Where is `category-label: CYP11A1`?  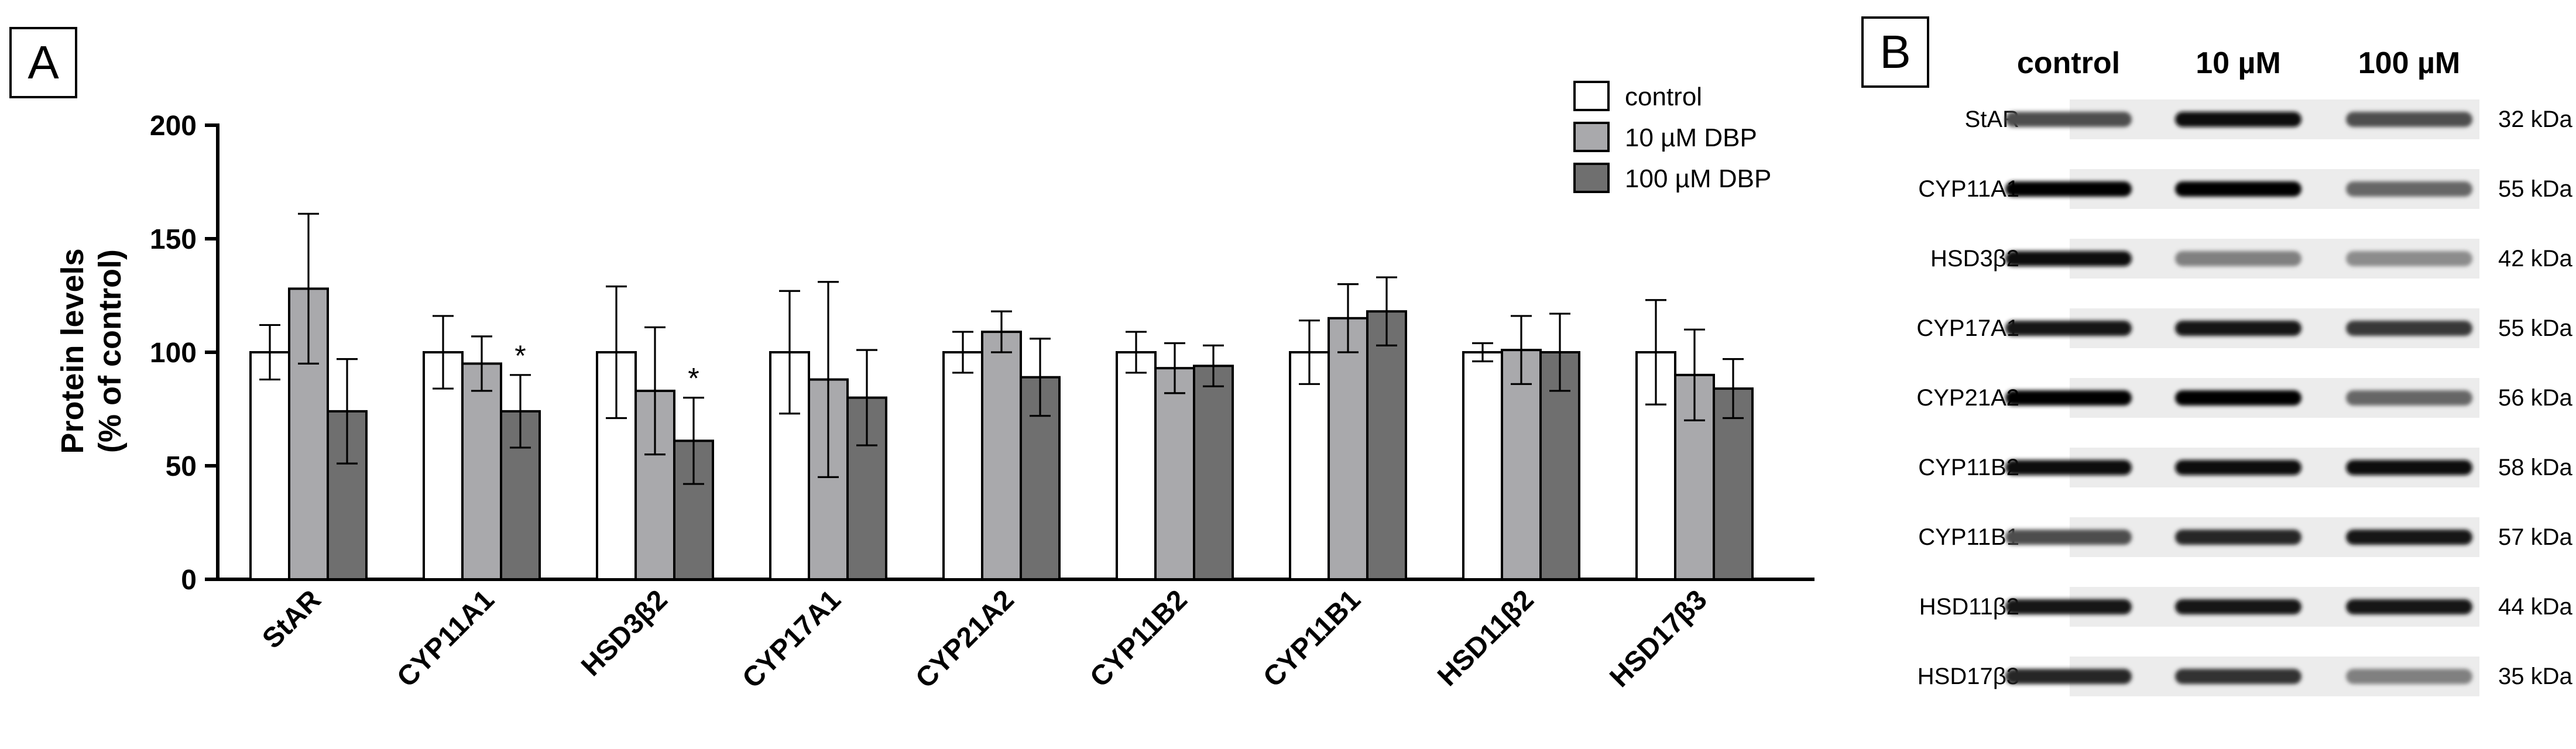 category-label: CYP11A1 is located at coordinates (445, 638).